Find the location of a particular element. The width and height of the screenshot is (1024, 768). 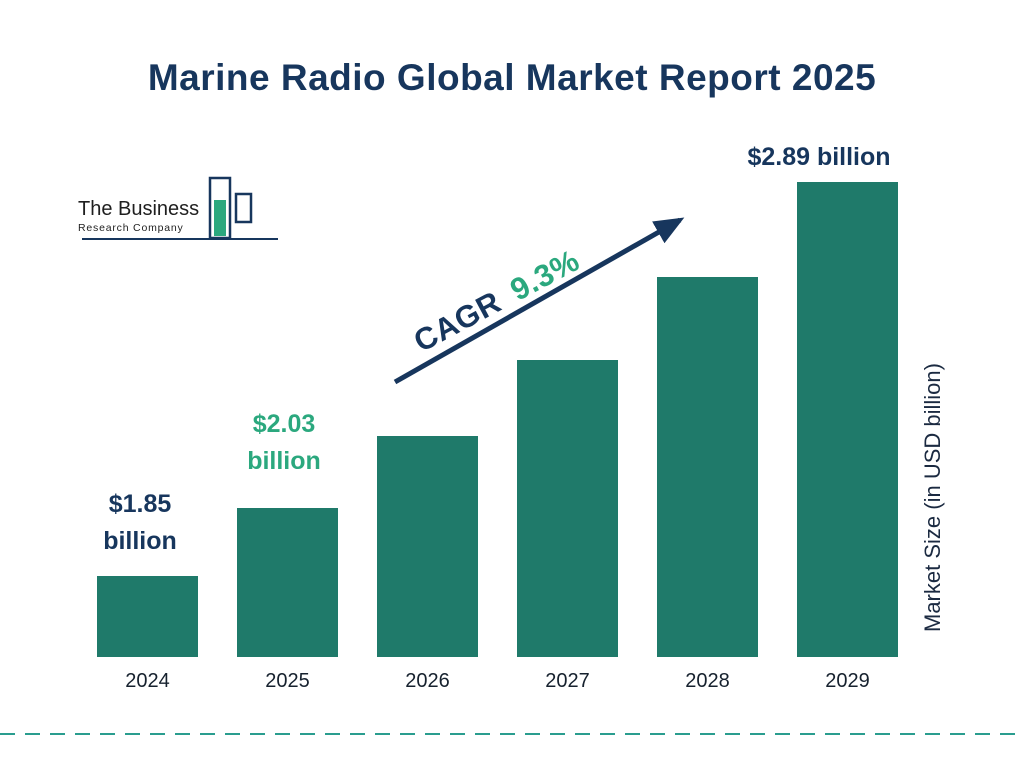

x-axis-label-2024: 2024 is located at coordinates (147, 681).